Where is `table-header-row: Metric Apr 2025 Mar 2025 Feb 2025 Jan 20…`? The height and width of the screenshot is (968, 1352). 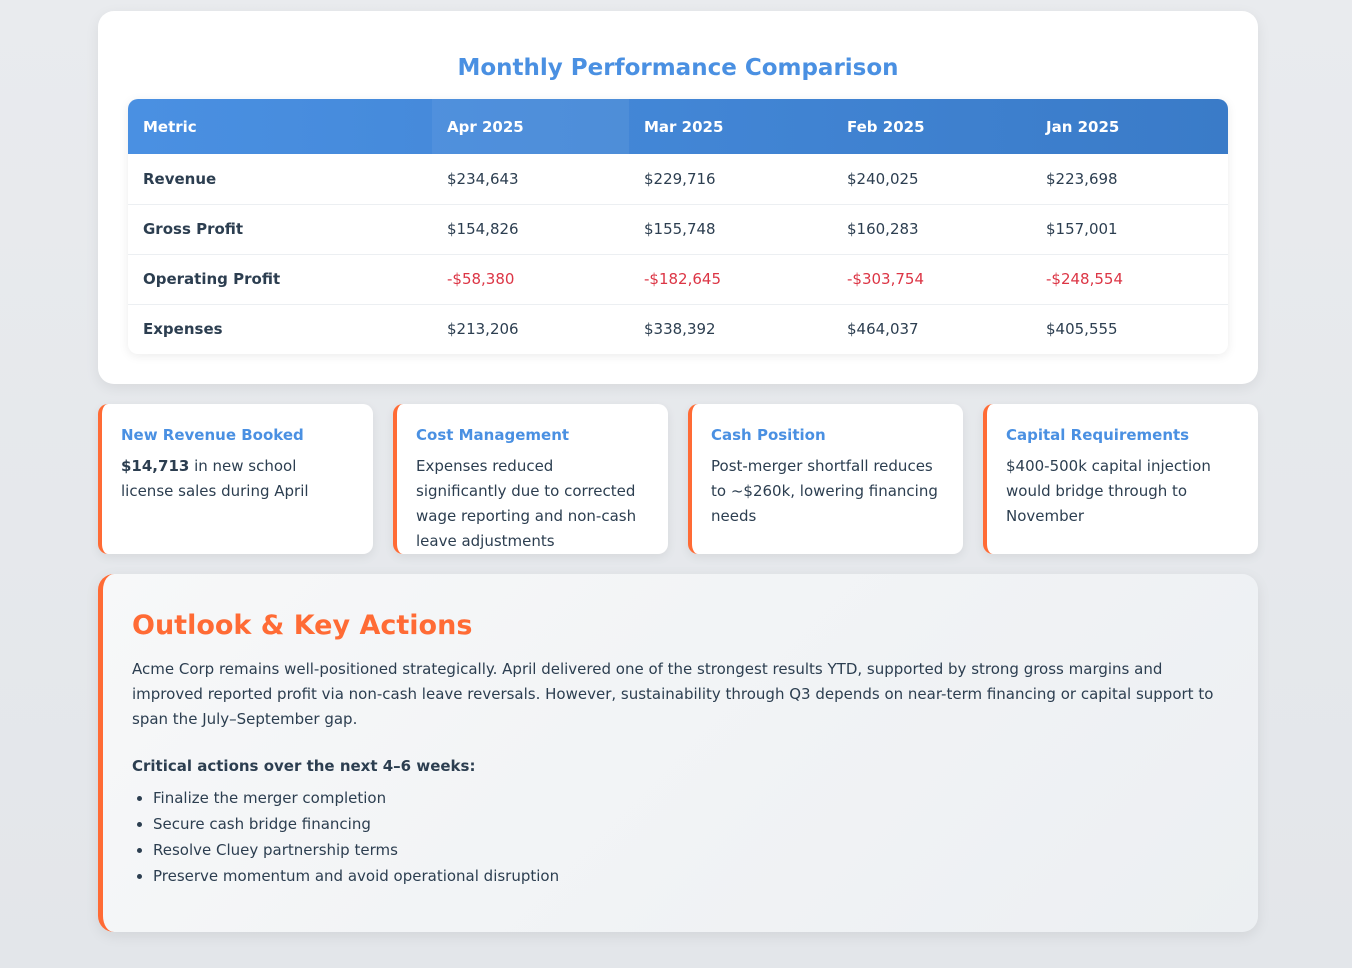
table-header-row: Metric Apr 2025 Mar 2025 Feb 2025 Jan 20… is located at coordinates (678, 126).